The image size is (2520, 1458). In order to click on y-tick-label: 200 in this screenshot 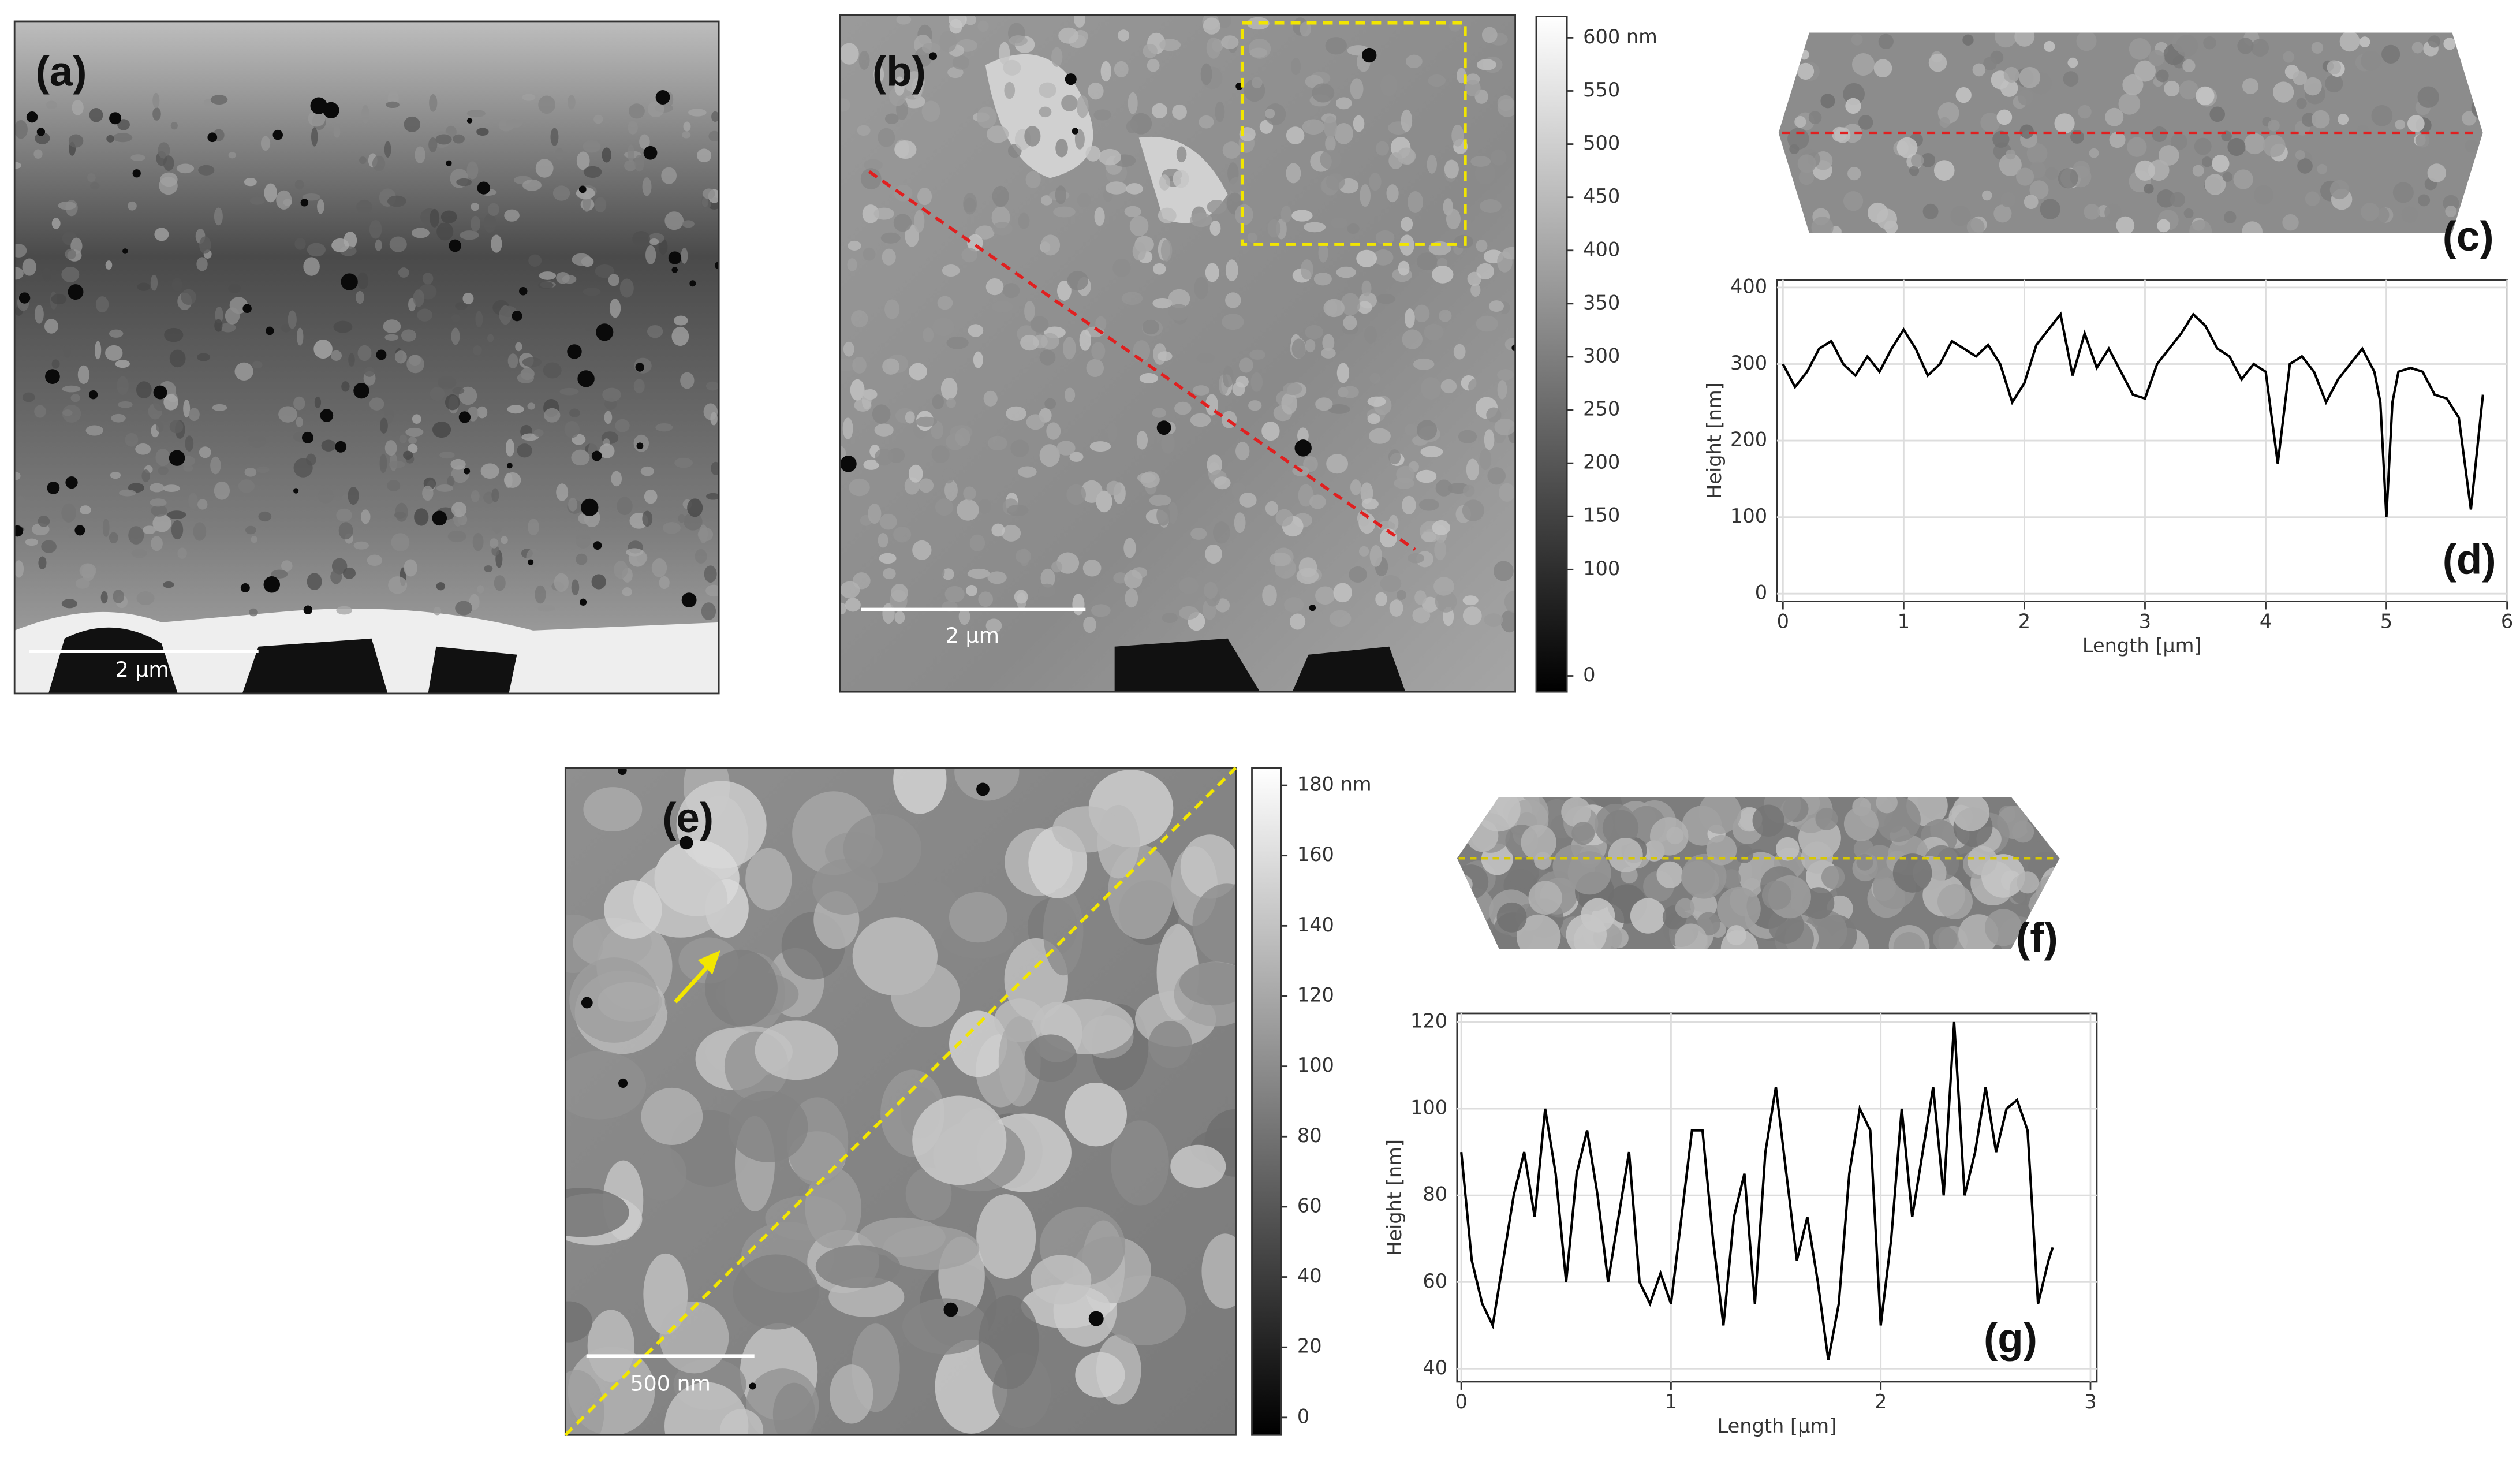, I will do `click(1748, 439)`.